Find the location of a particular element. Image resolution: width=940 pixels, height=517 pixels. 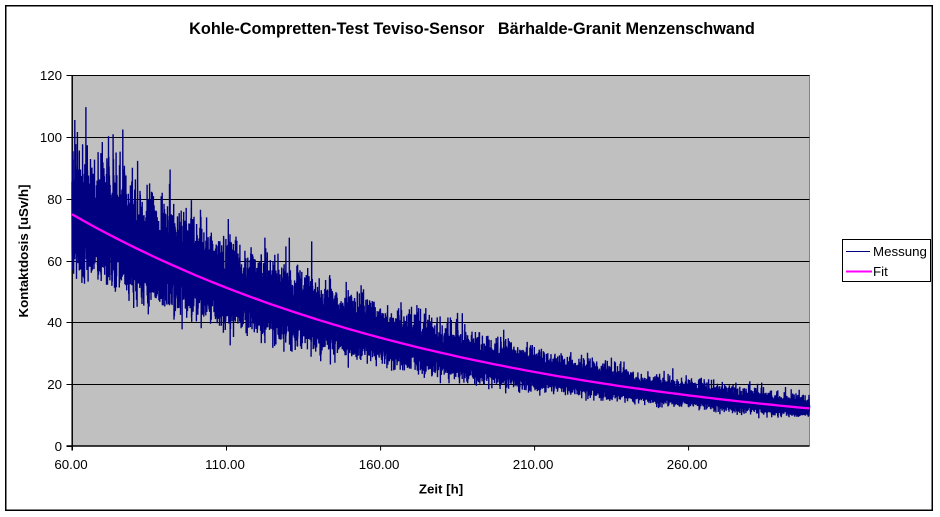

svg-text: Kontaktdosis [uSv/h] is located at coordinates (23, 251).